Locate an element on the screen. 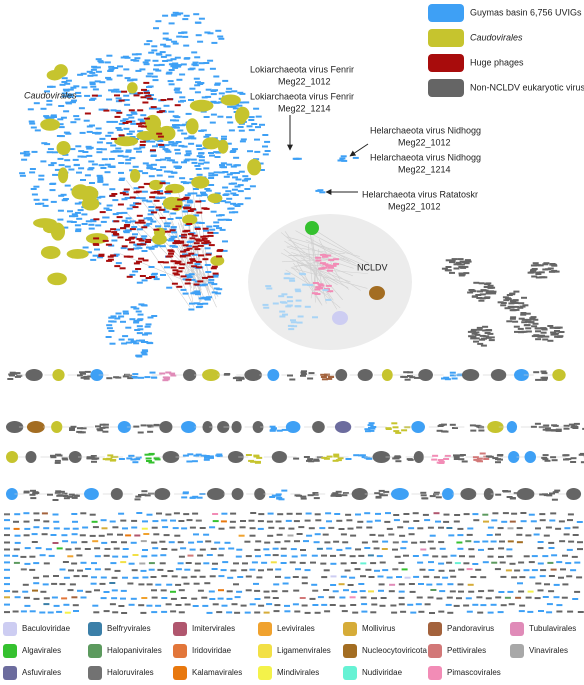 The height and width of the screenshot is (685, 584). legend-label: Nucleocytoviricota is located at coordinates (394, 650).